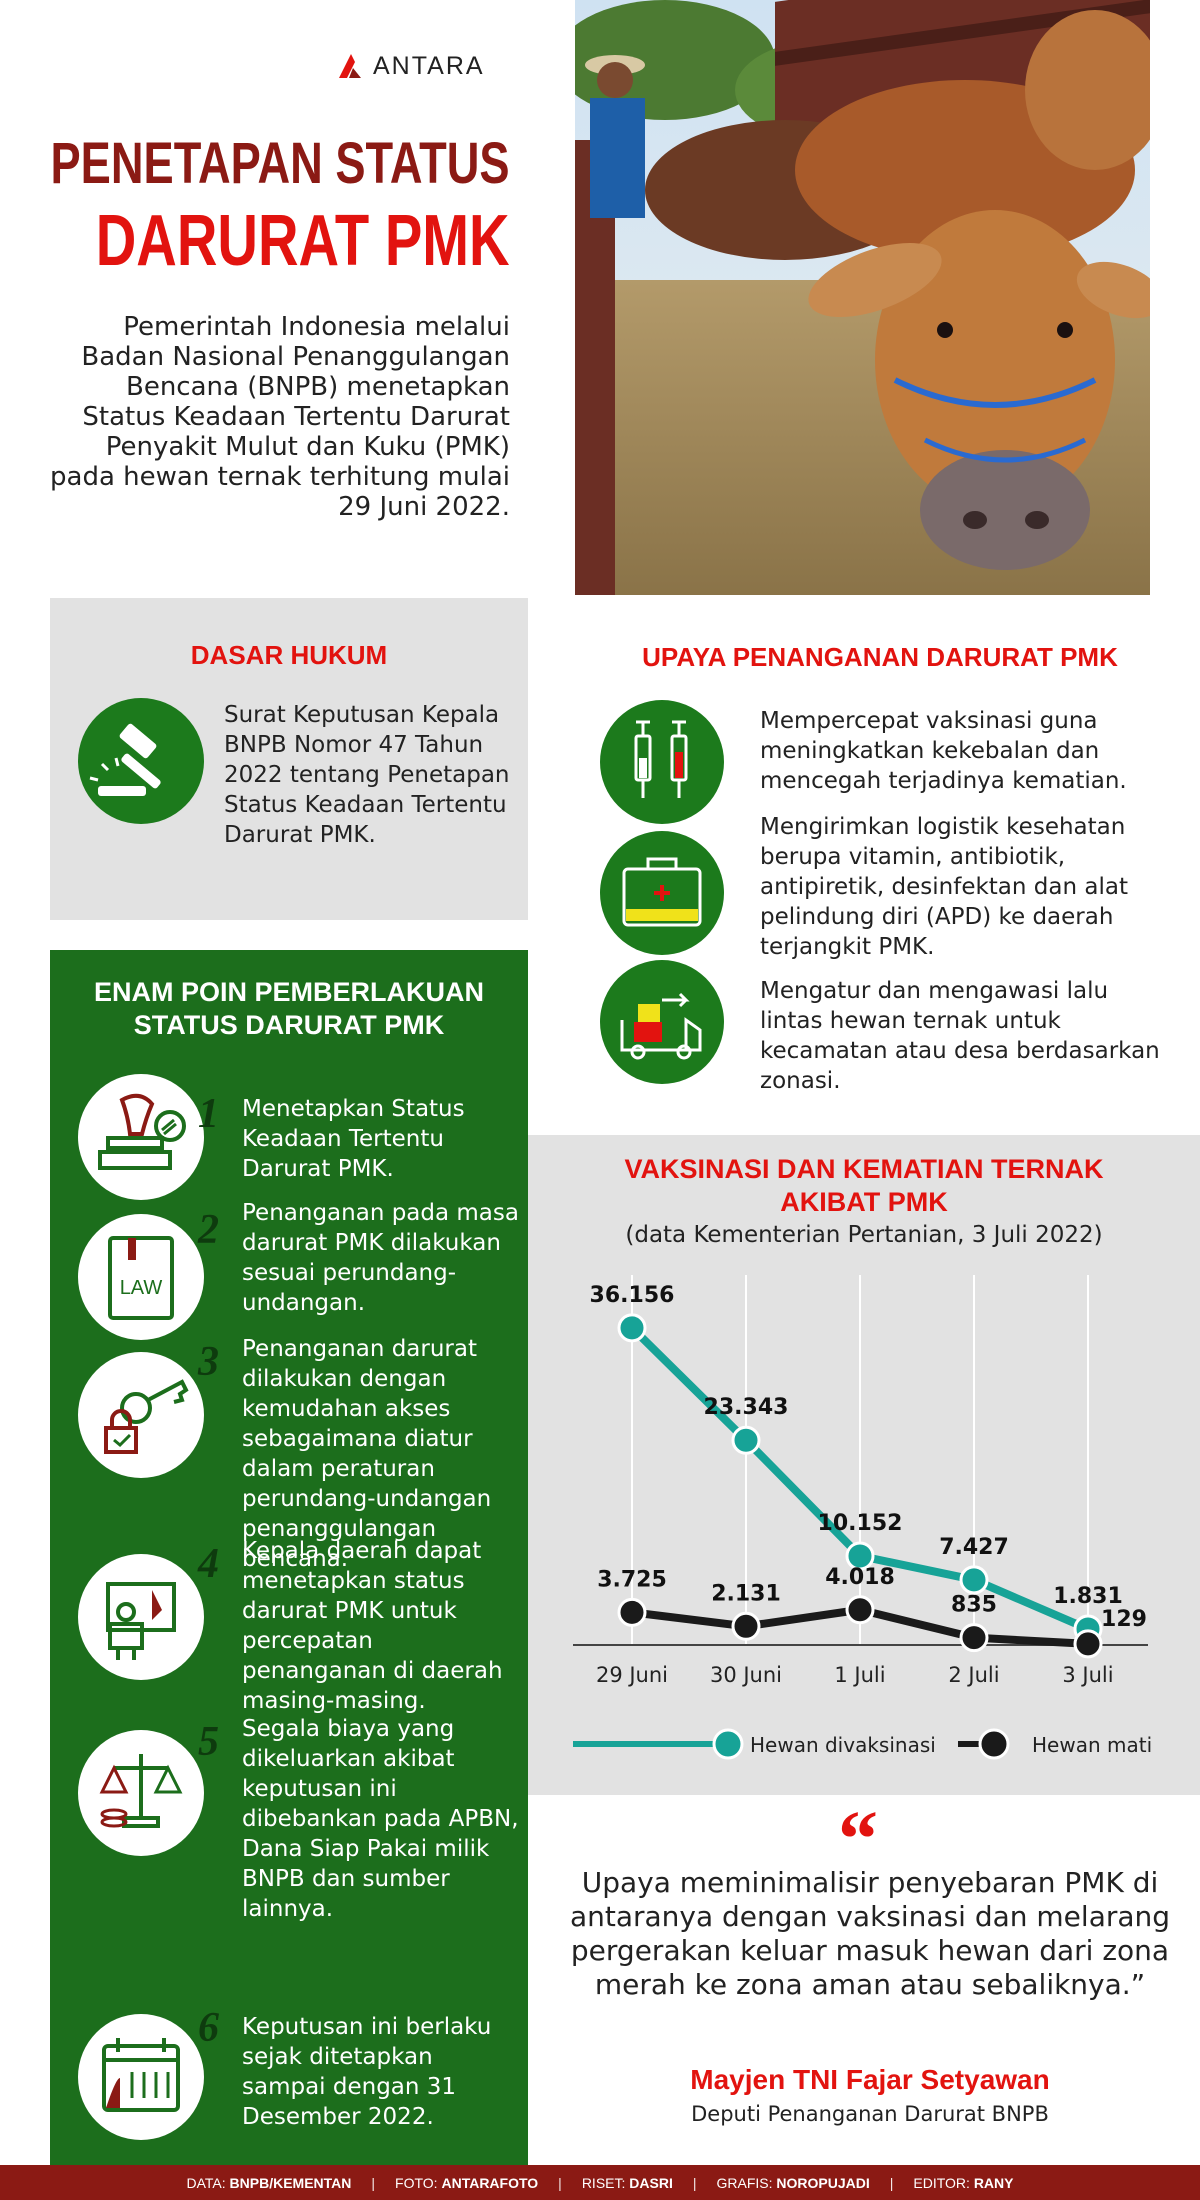 The width and height of the screenshot is (1200, 2200). What do you see at coordinates (1092, 1745) in the screenshot?
I see `legend-label-mati: Hewan mati` at bounding box center [1092, 1745].